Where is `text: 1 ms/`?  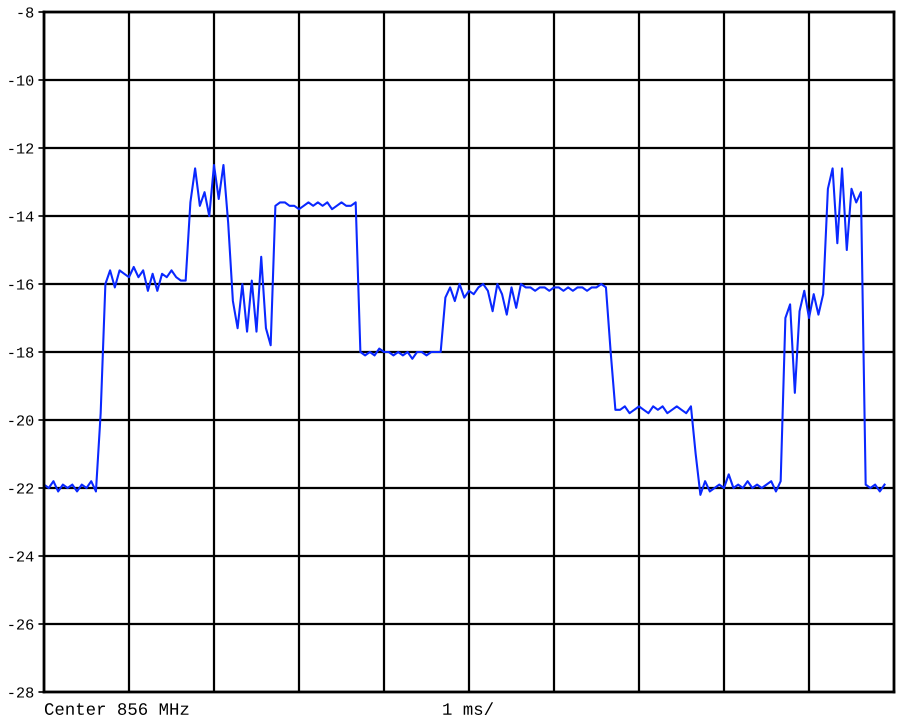 text: 1 ms/ is located at coordinates (468, 708).